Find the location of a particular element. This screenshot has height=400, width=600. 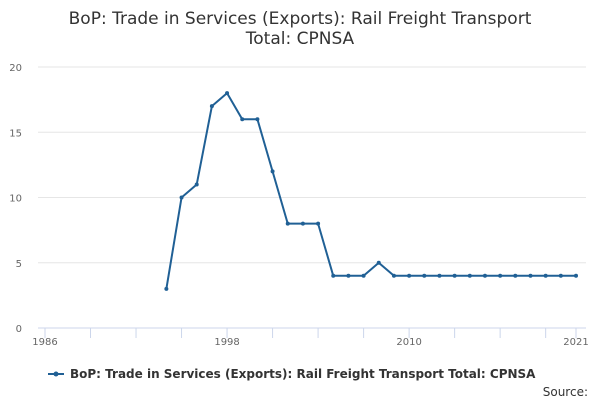

x-tick-label: 2010 is located at coordinates (408, 342).